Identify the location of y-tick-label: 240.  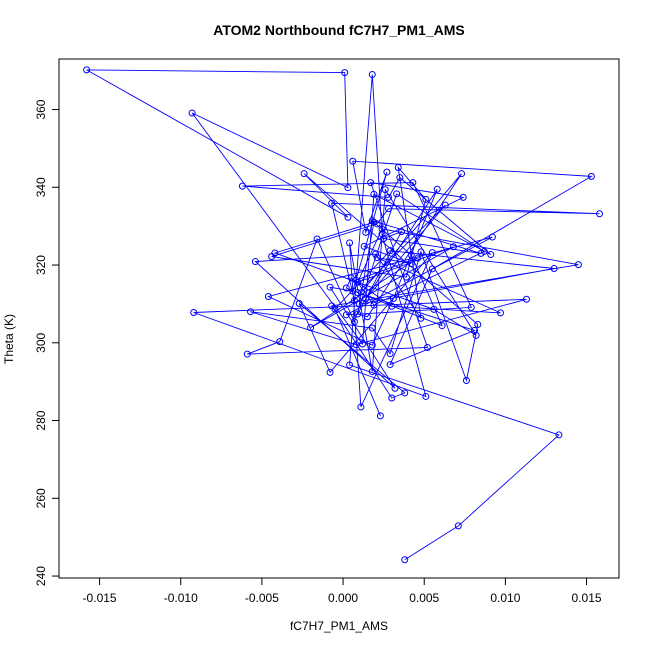
(41, 576).